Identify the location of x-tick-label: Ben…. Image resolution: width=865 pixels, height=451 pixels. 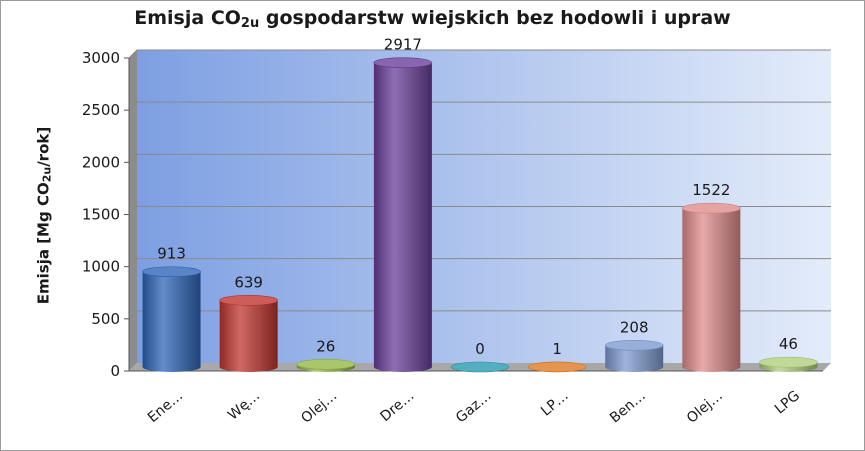
(628, 407).